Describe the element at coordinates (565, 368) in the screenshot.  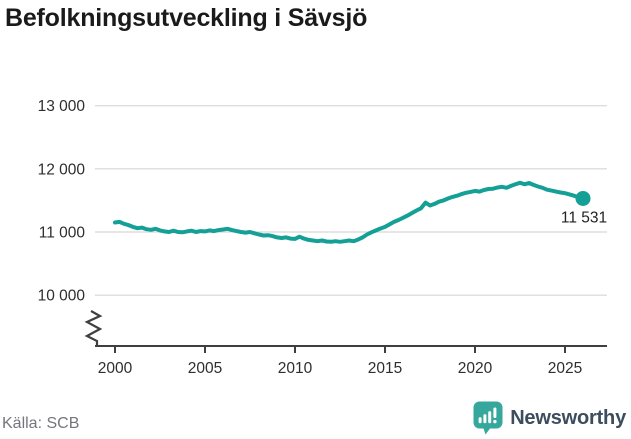
I see `x-axis-tick-label: 2025` at that location.